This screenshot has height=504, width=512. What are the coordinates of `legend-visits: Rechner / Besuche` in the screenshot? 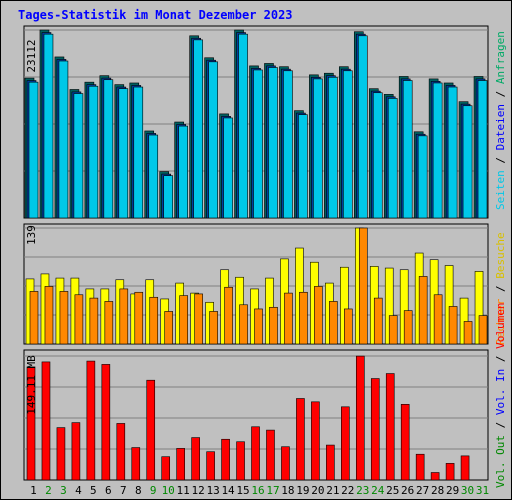 It's located at (500, 288).